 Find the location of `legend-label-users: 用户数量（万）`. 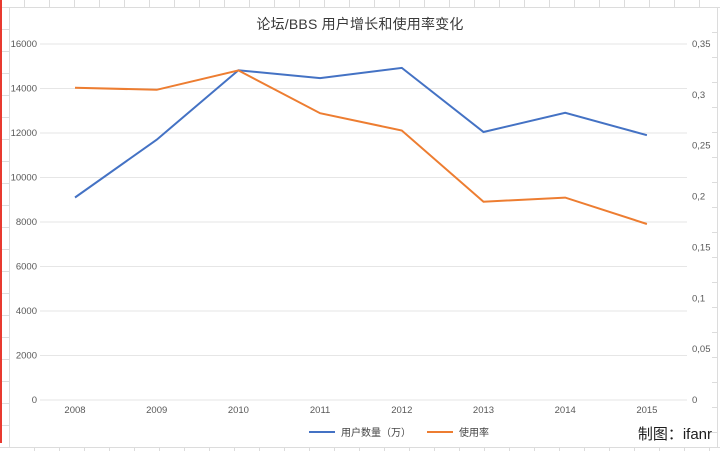

legend-label-users: 用户数量（万） is located at coordinates (376, 433).